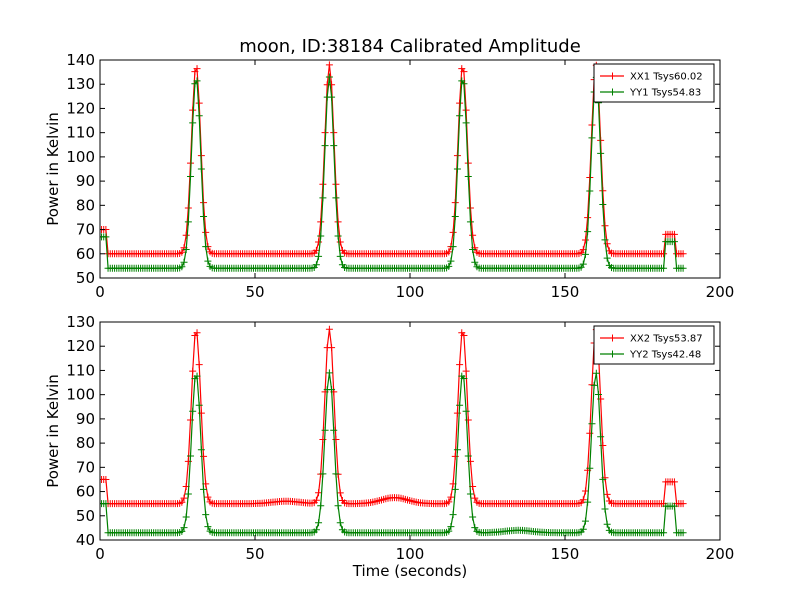 Image resolution: width=800 pixels, height=600 pixels. Describe the element at coordinates (565, 554) in the screenshot. I see `x-tick-label: 150` at that location.